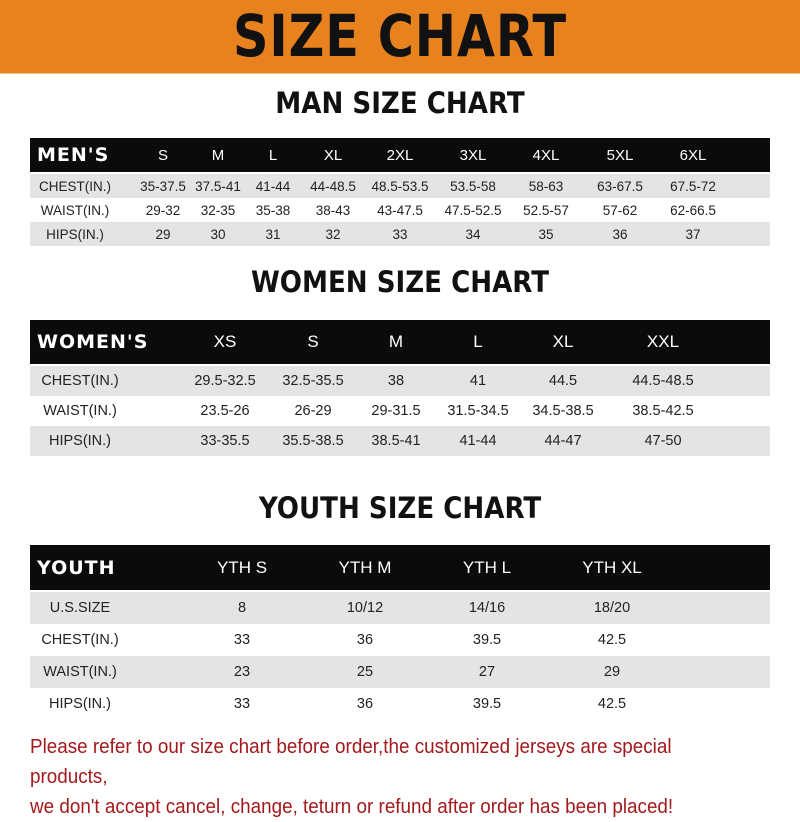 The image size is (800, 822). I want to click on table-cell: 26-29, so click(313, 411).